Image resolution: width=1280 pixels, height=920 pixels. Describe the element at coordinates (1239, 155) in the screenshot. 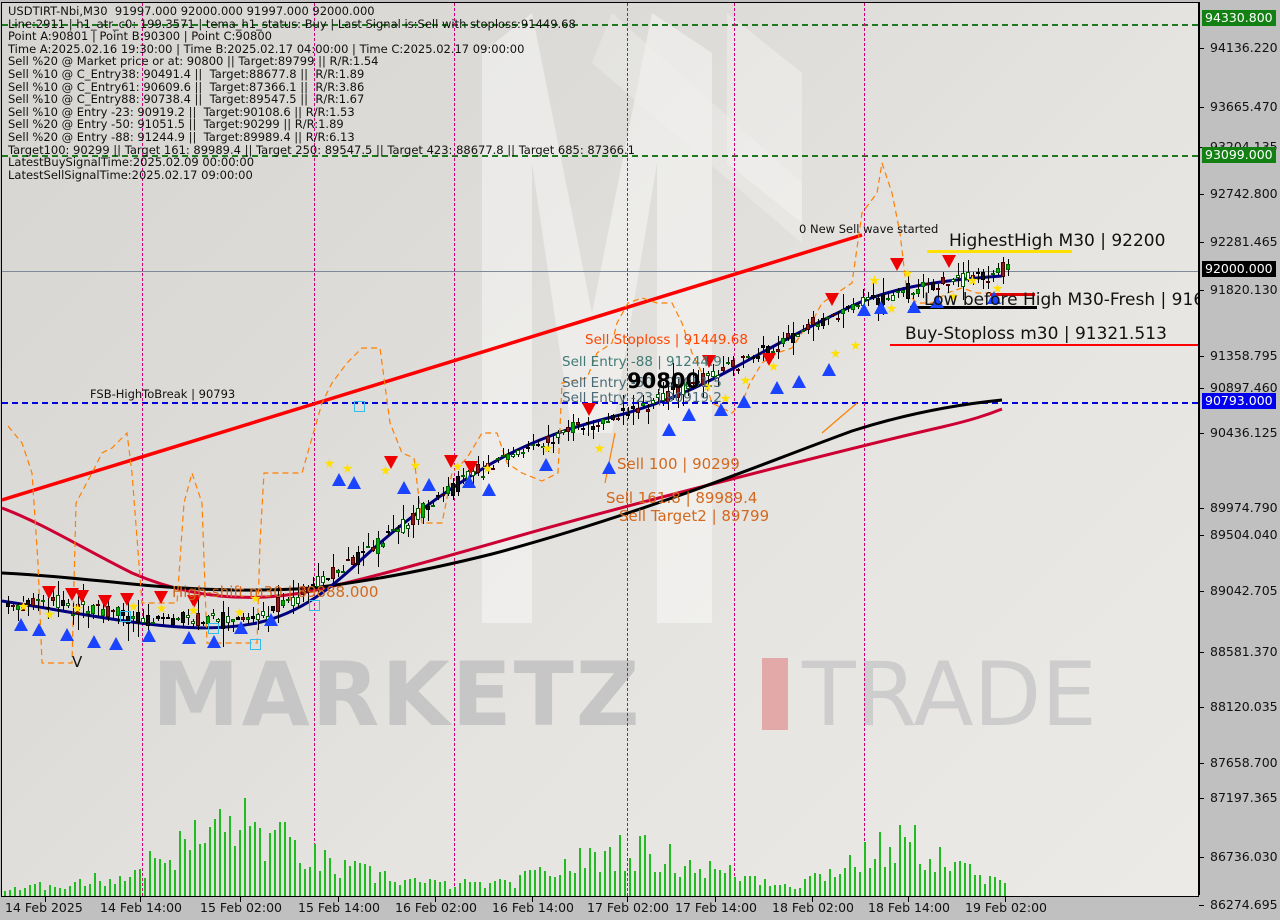

I see `price-label-green: 93099.000` at that location.